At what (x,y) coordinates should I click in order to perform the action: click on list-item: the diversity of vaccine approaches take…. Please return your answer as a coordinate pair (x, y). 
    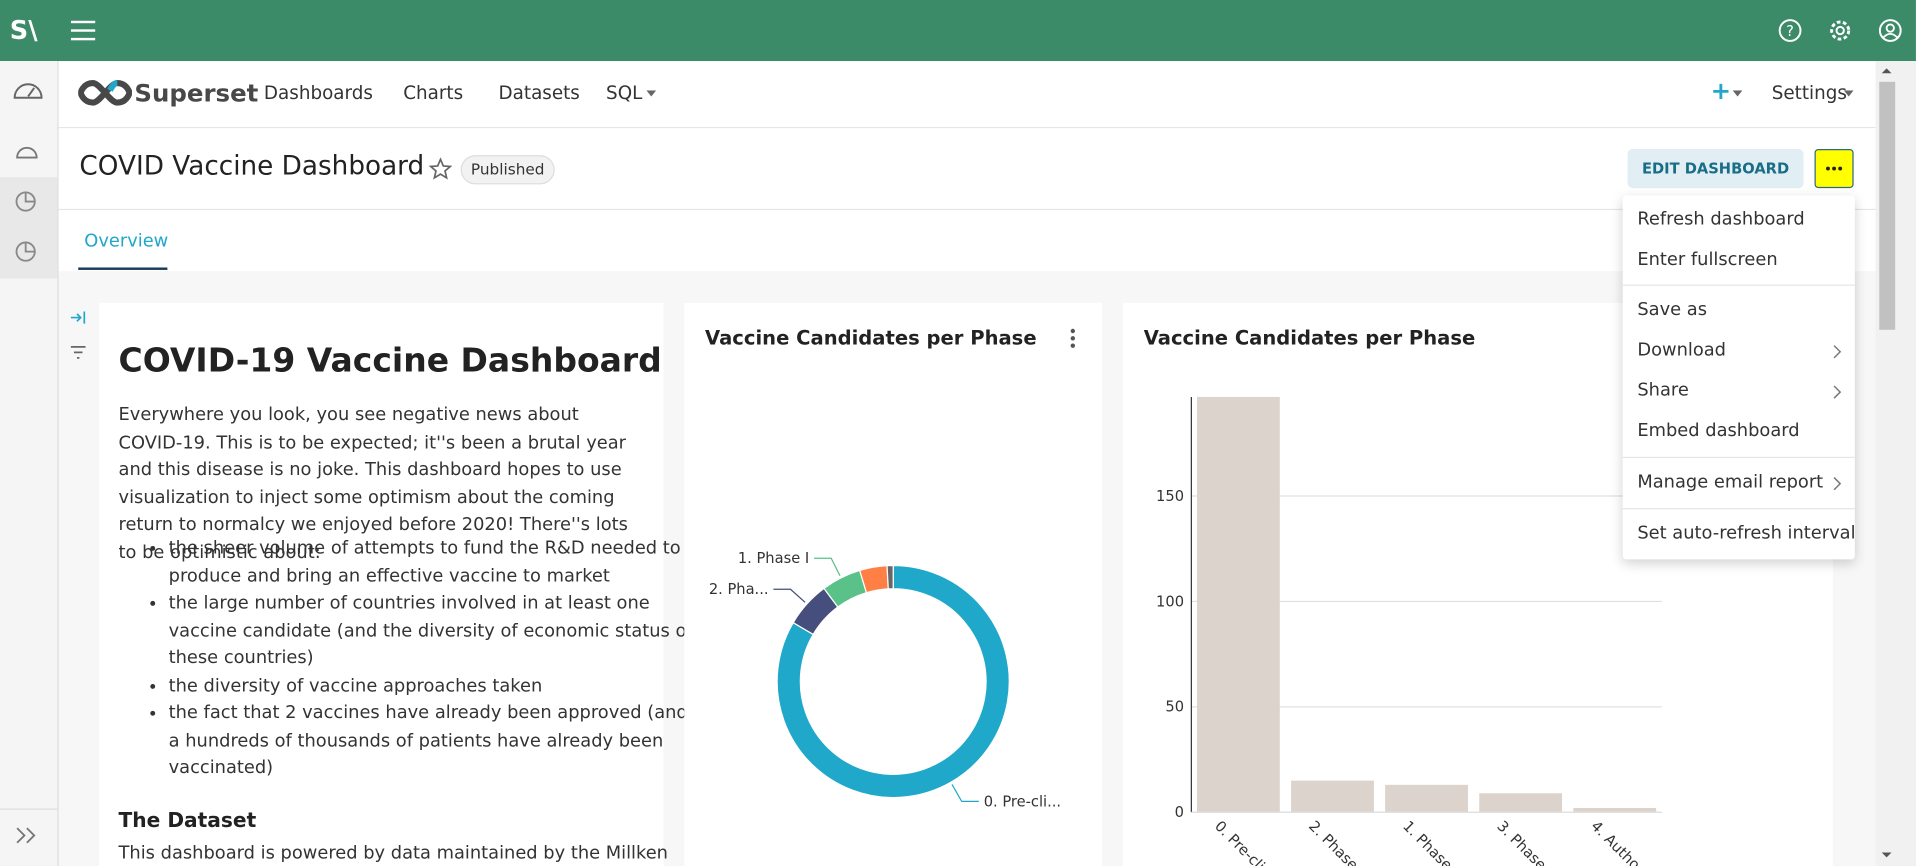
    Looking at the image, I should click on (431, 685).